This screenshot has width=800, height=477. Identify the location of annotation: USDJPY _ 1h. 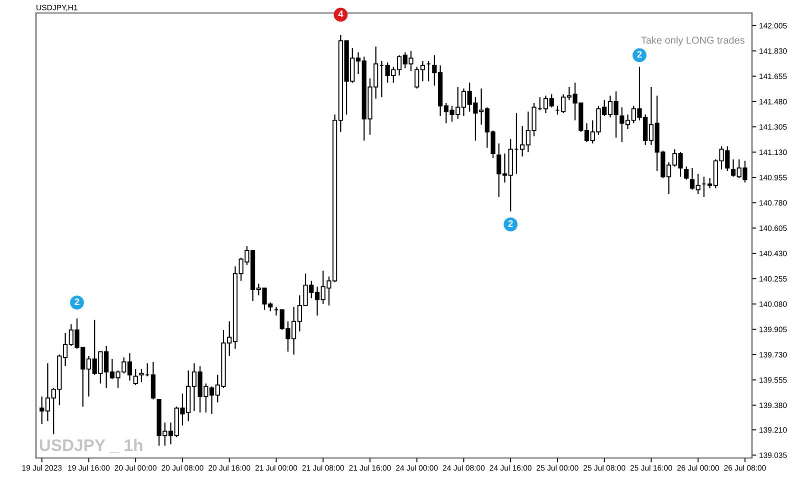
(91, 446).